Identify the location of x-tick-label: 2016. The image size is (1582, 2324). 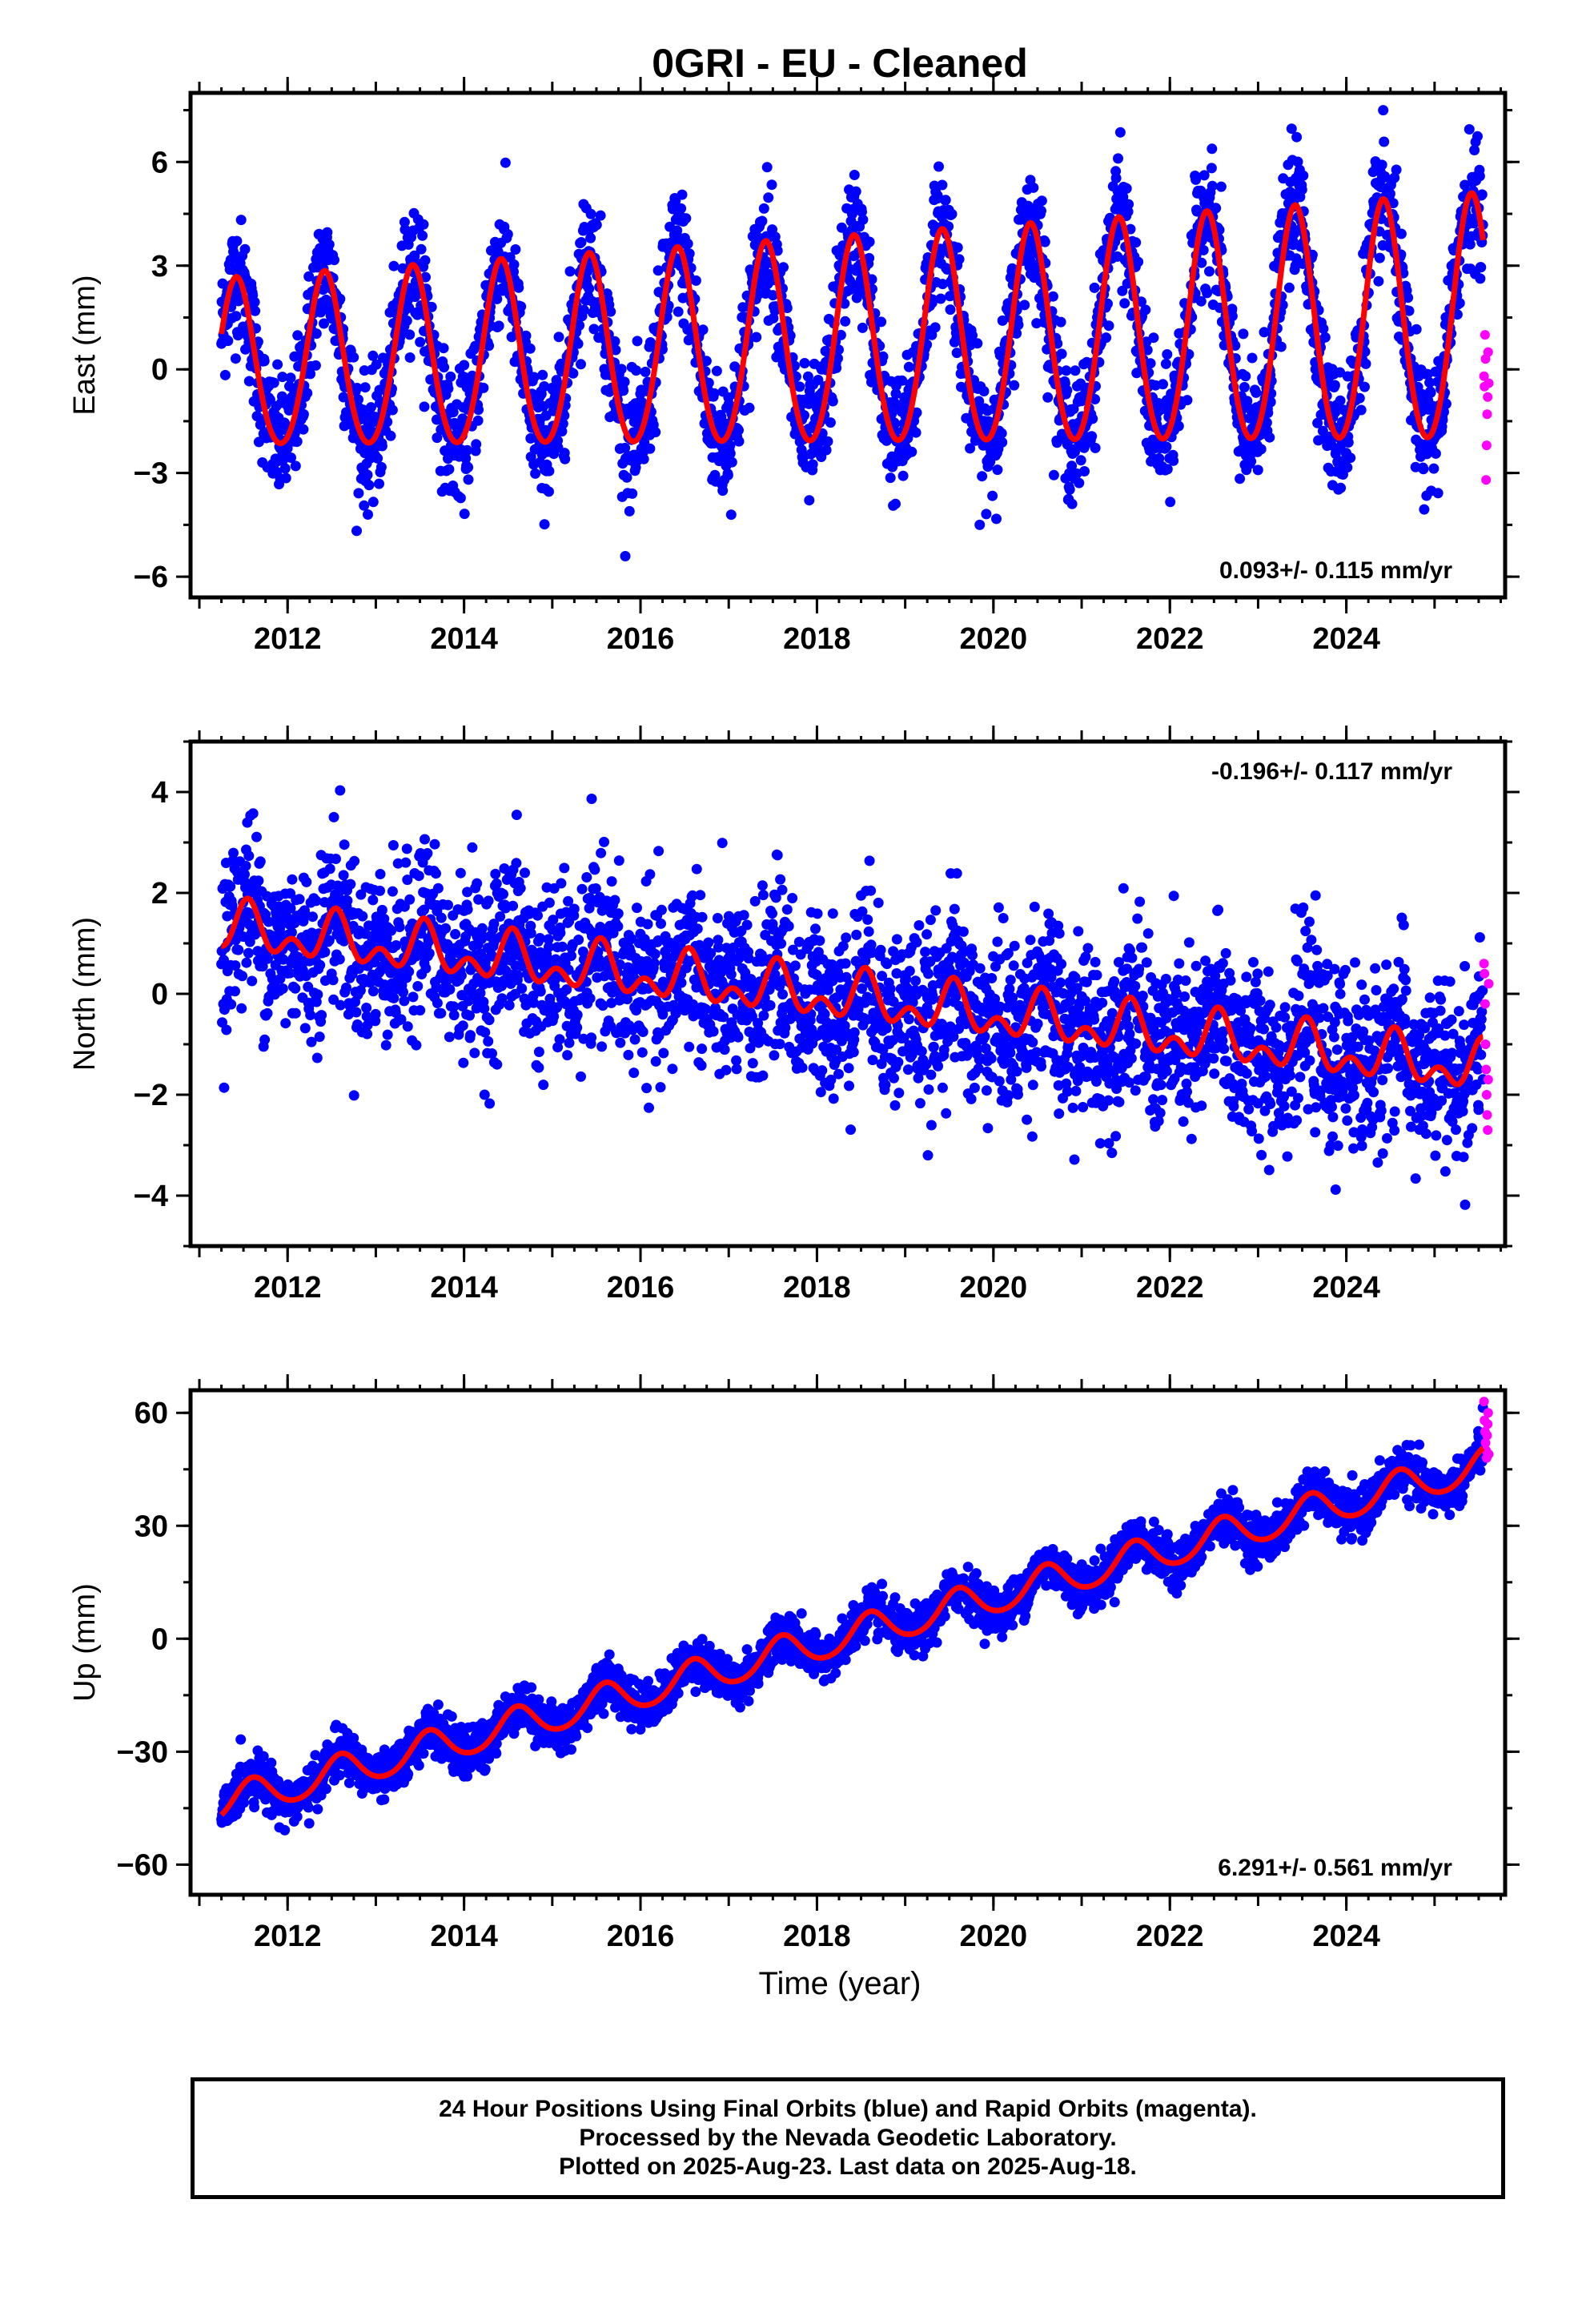
(641, 639).